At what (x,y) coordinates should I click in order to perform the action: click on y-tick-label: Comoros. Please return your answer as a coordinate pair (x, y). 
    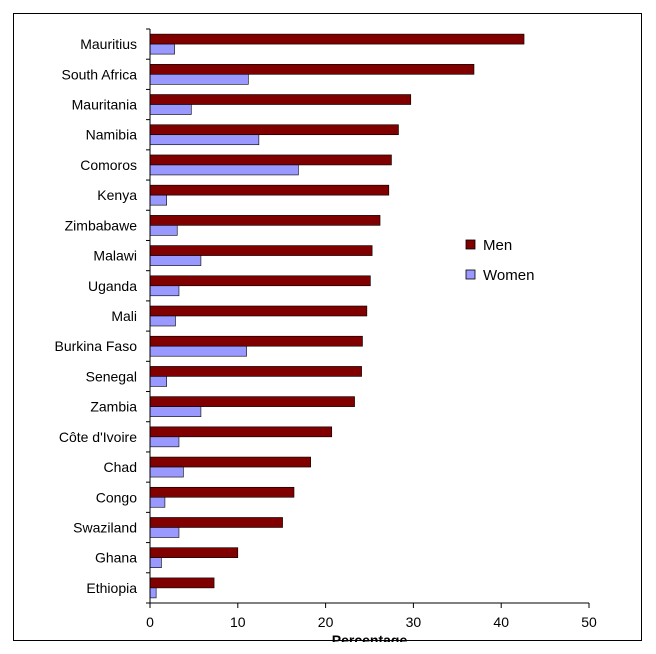
    Looking at the image, I should click on (108, 165).